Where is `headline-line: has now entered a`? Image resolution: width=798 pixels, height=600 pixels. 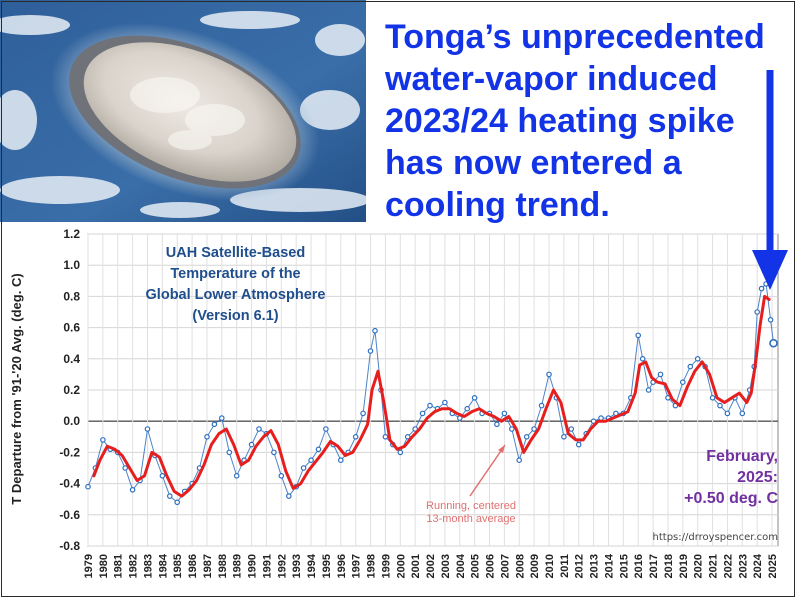 headline-line: has now entered a is located at coordinates (533, 163).